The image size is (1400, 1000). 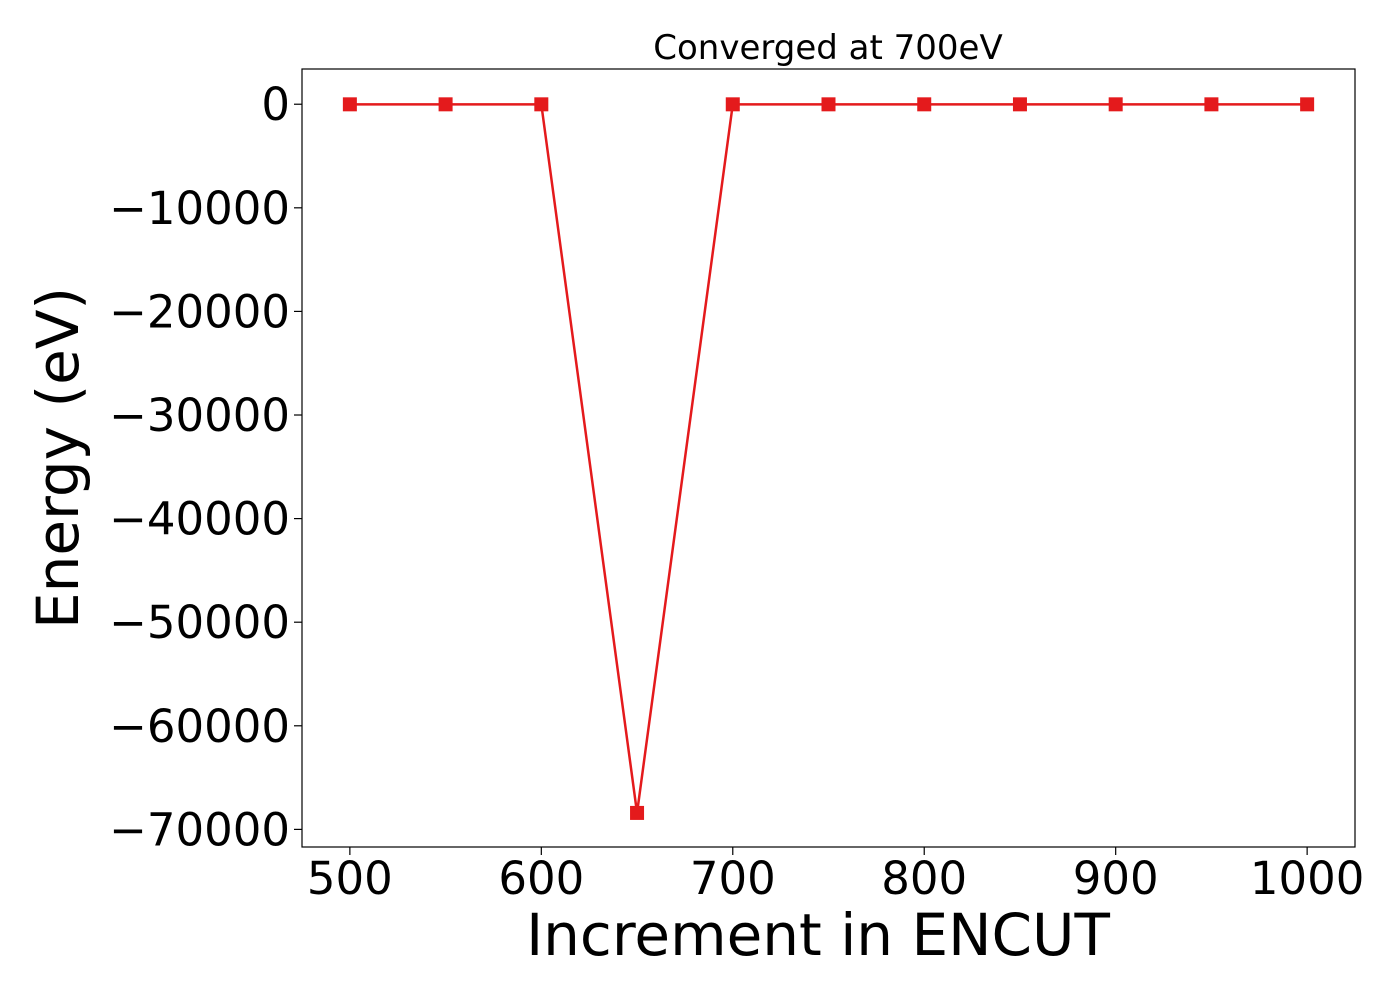 What do you see at coordinates (818, 935) in the screenshot?
I see `x-axis-title: Increment in ENCUT` at bounding box center [818, 935].